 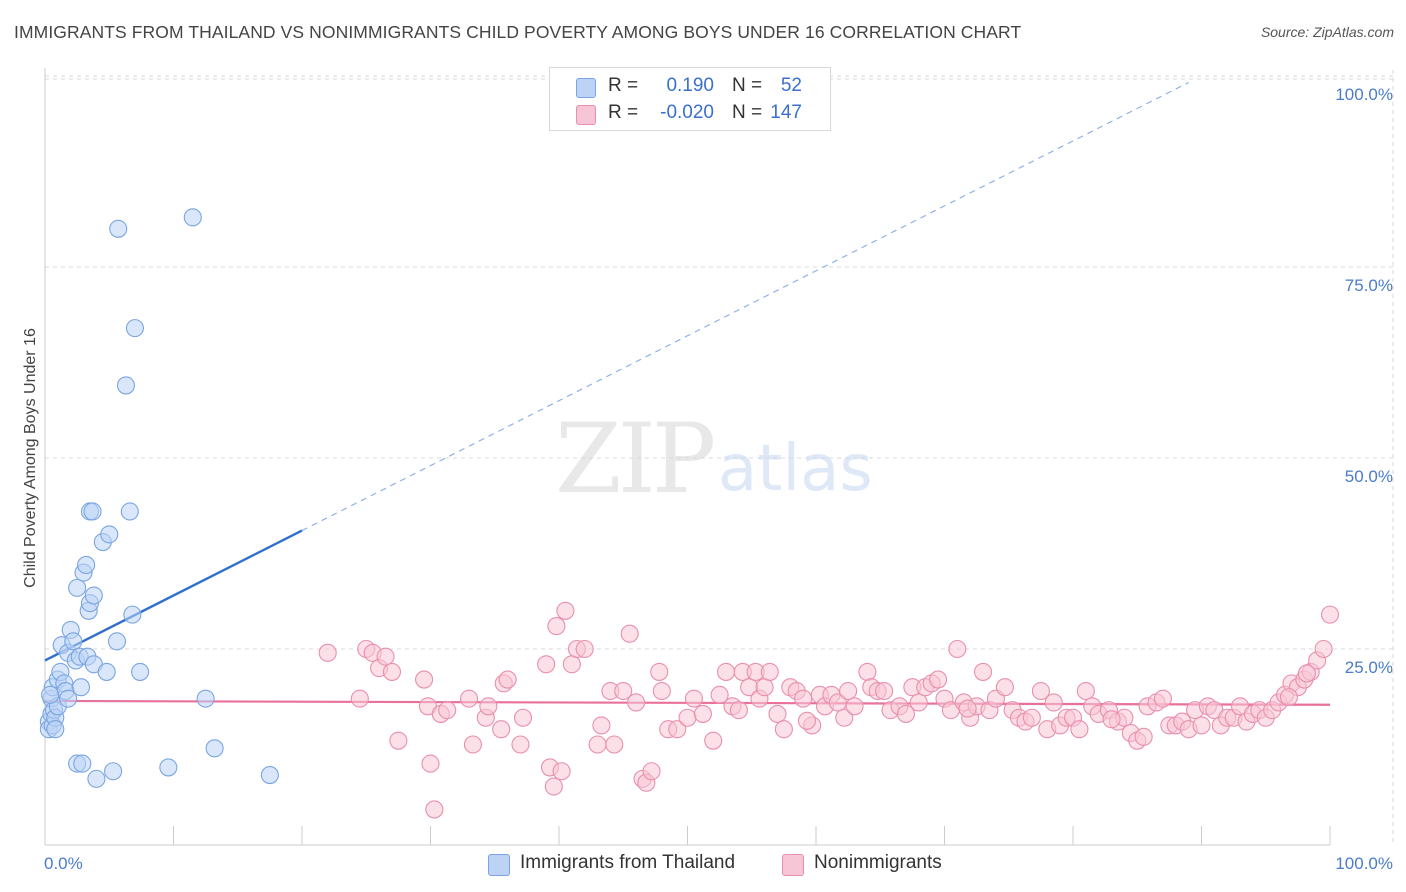 What do you see at coordinates (747, 112) in the screenshot?
I see `legend-n-label: N =` at bounding box center [747, 112].